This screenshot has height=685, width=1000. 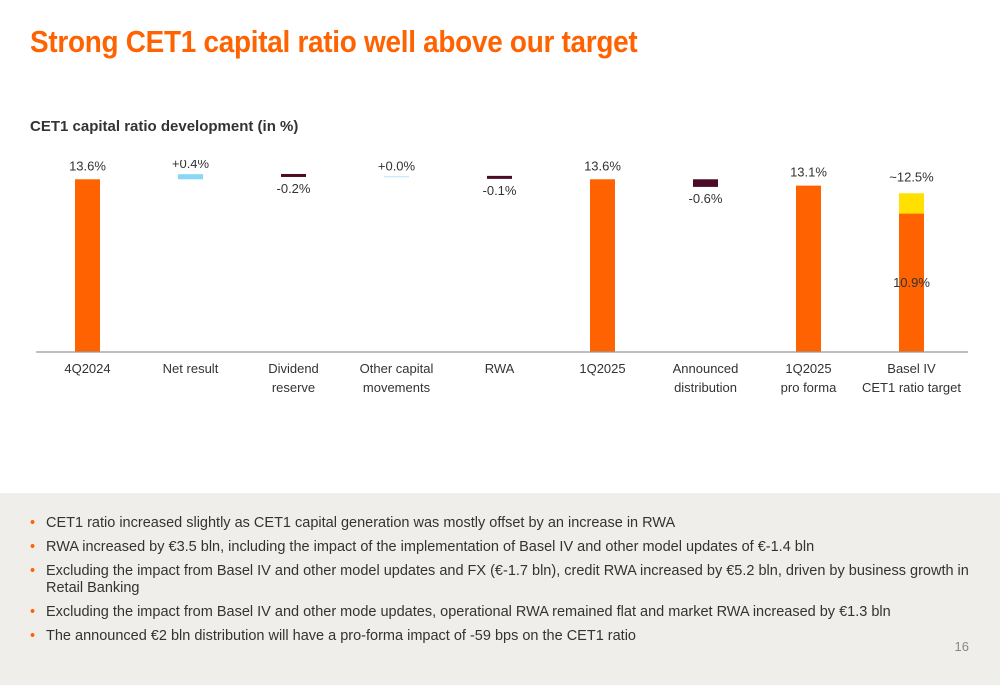 What do you see at coordinates (808, 172) in the screenshot?
I see `data-label: 13.1%` at bounding box center [808, 172].